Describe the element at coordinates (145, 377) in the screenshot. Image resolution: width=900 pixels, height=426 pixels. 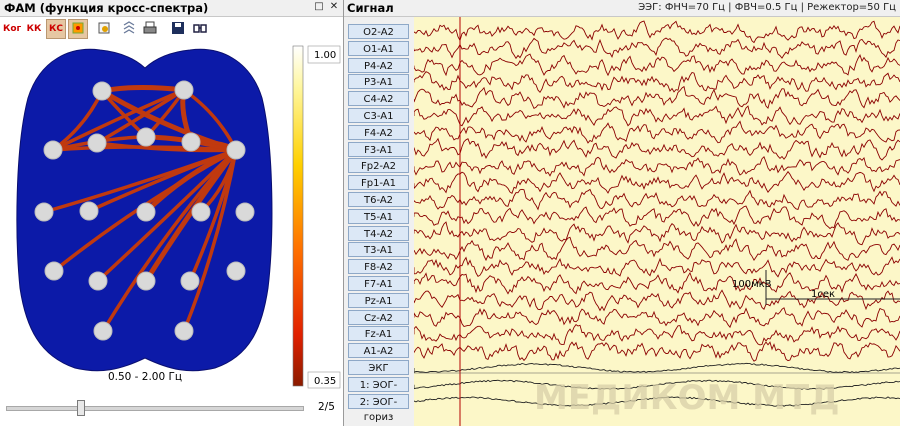
I see `frequency-range-label: 0.50 - 2.00 Гц` at that location.